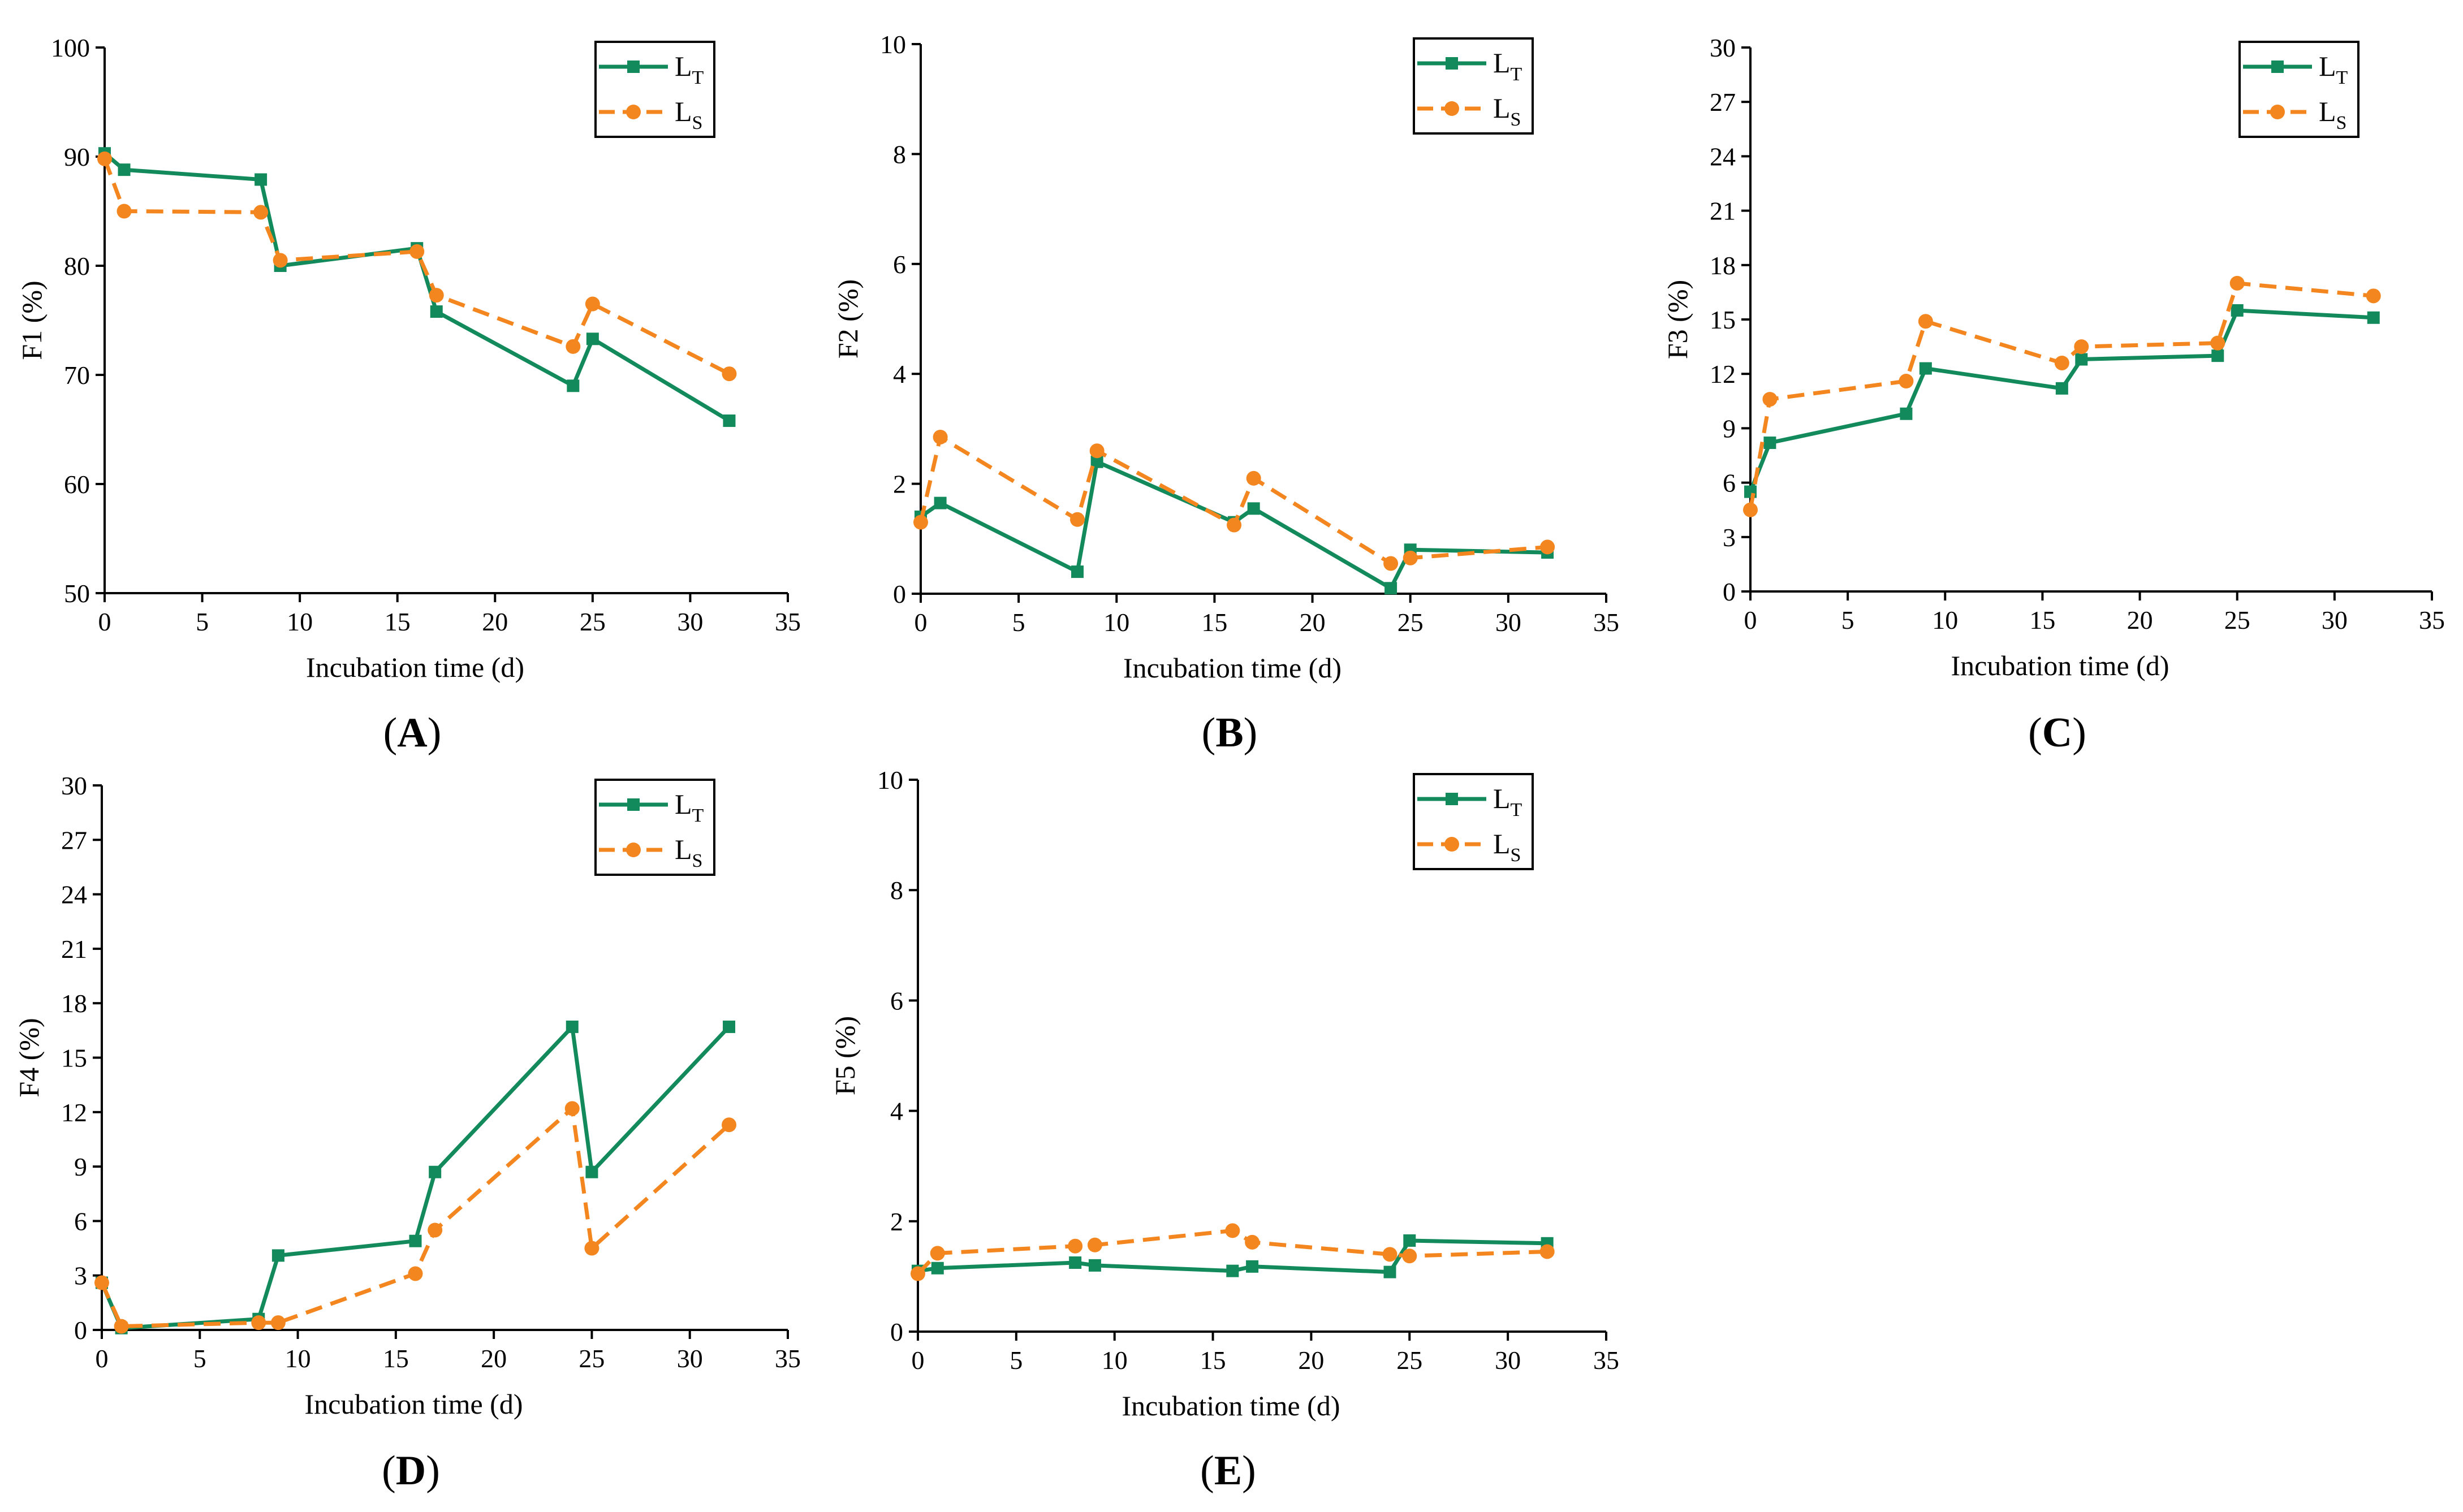 This screenshot has width=2463, height=1512. Describe the element at coordinates (848, 318) in the screenshot. I see `y-axis-title: F2 (%)` at that location.